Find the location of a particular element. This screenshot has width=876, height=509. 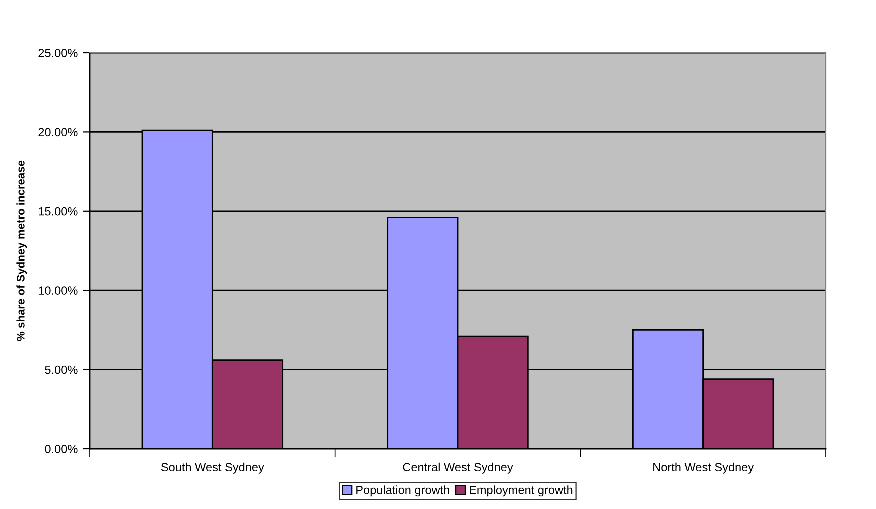

x-tick-label: South West Sydney is located at coordinates (212, 468).